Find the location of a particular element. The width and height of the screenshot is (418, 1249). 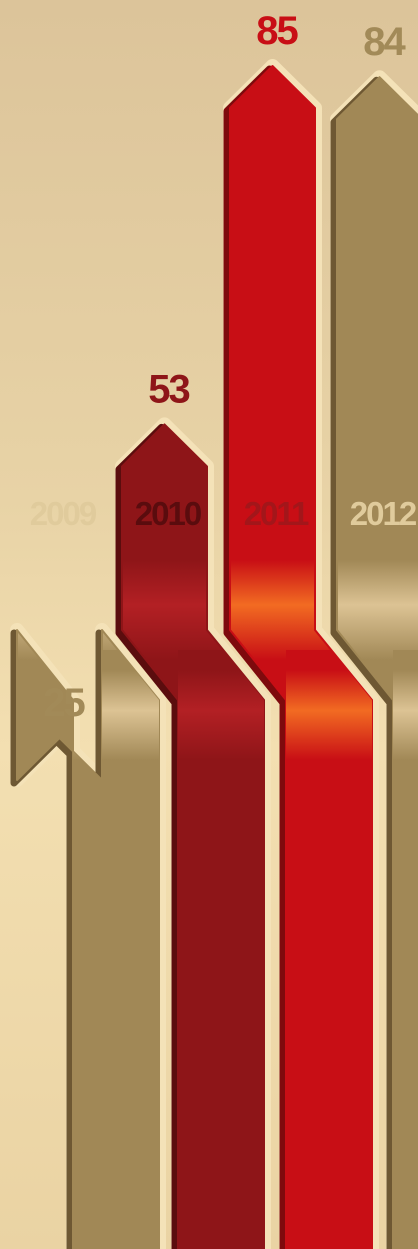

year-label-2009: 2009 is located at coordinates (63, 513).